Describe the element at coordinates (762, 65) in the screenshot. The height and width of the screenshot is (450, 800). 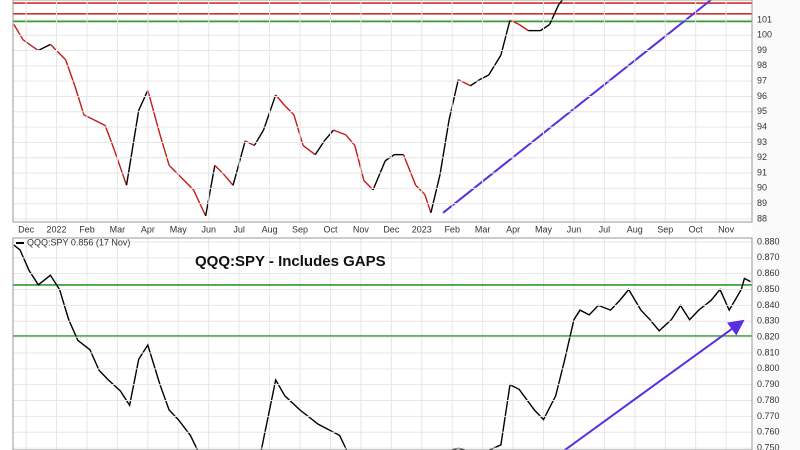
I see `y-tick-label: 98` at that location.